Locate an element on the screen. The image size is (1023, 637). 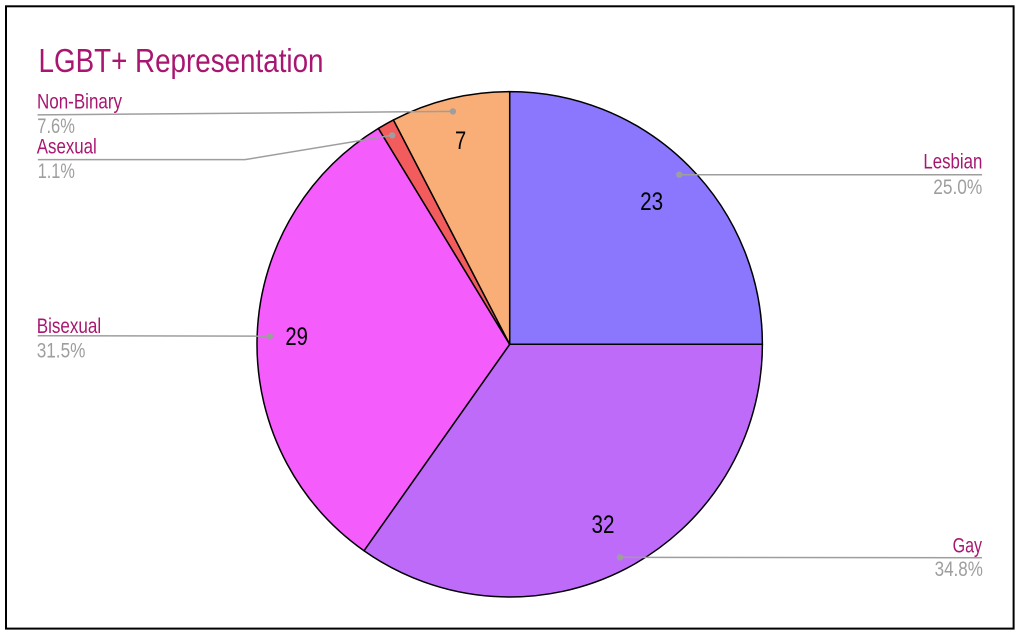
svg-text: Asexual is located at coordinates (67, 147).